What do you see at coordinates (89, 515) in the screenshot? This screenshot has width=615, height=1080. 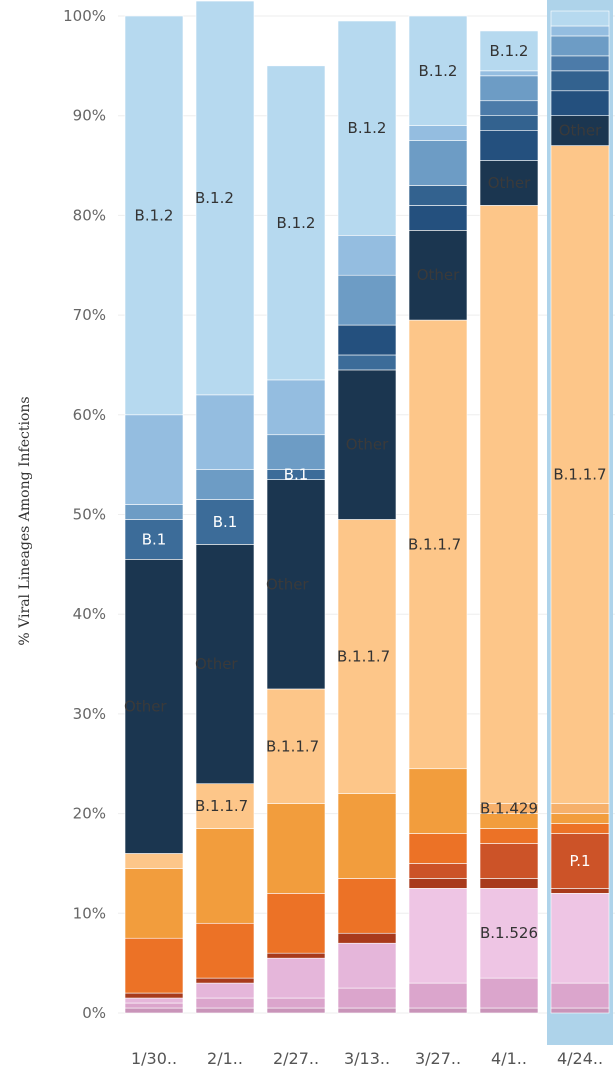 I see `y-tick-label: 50%` at bounding box center [89, 515].